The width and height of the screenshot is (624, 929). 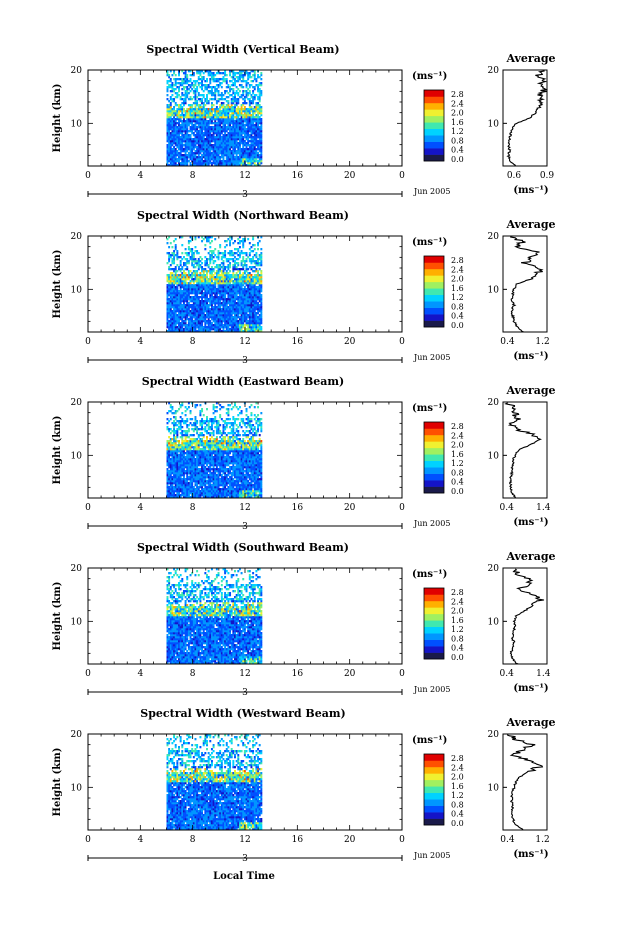 What do you see at coordinates (434, 292) in the screenshot?
I see `colorbar` at bounding box center [434, 292].